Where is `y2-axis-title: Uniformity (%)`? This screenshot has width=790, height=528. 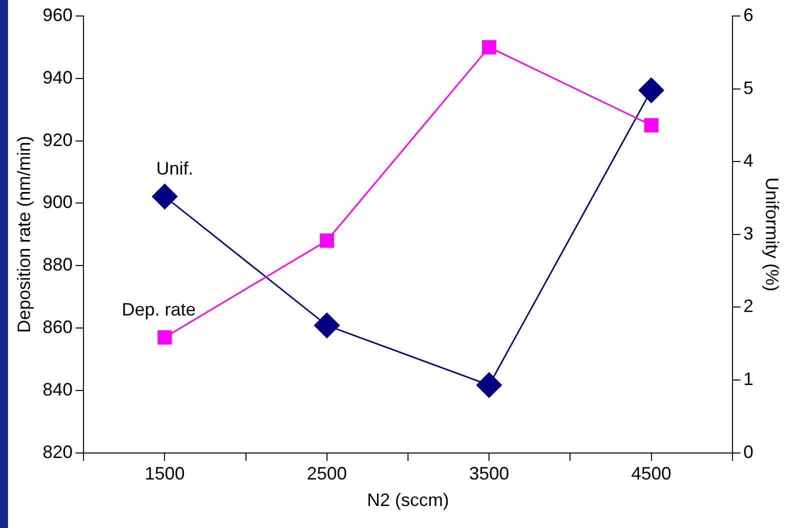 y2-axis-title: Uniformity (%) is located at coordinates (772, 234).